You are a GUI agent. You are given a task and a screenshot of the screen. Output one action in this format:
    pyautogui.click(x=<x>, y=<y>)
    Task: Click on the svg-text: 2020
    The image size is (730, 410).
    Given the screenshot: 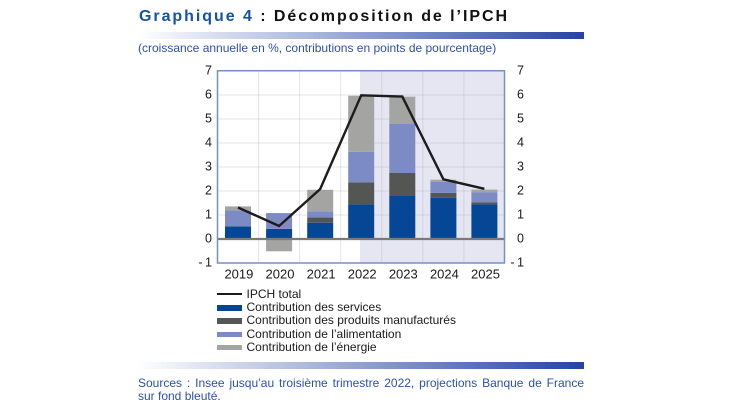 What is the action you would take?
    pyautogui.click(x=280, y=274)
    